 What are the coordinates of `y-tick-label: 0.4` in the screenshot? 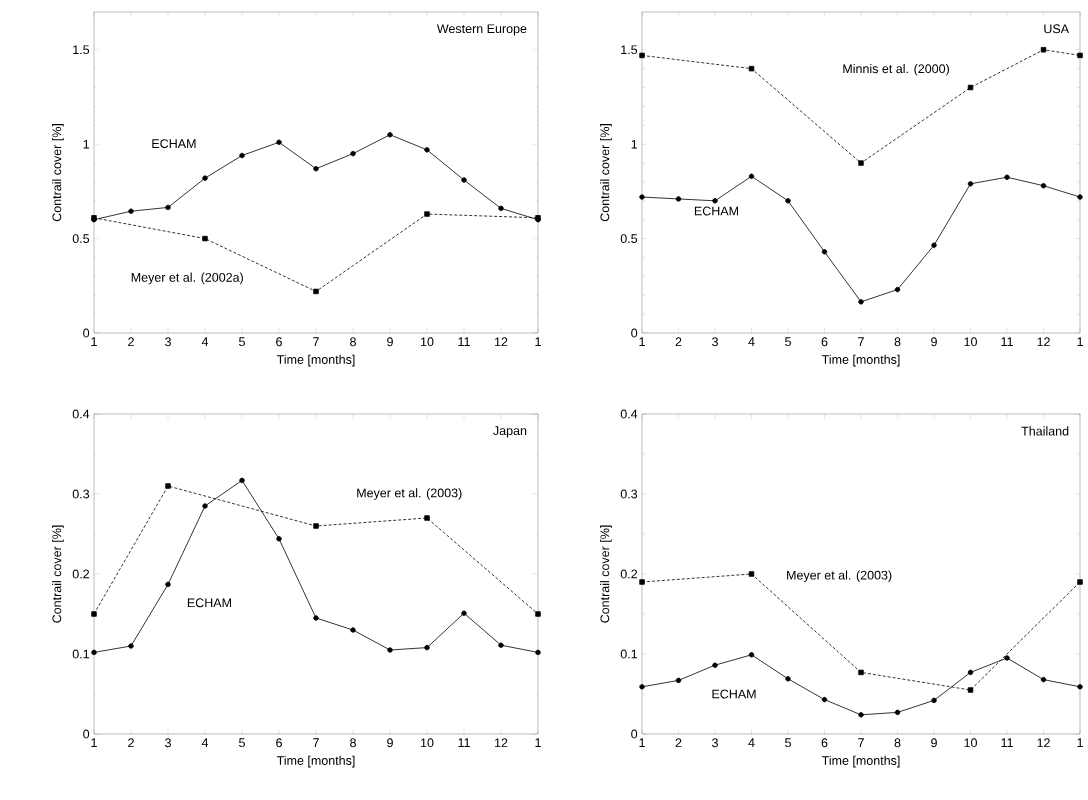 It's located at (81, 414).